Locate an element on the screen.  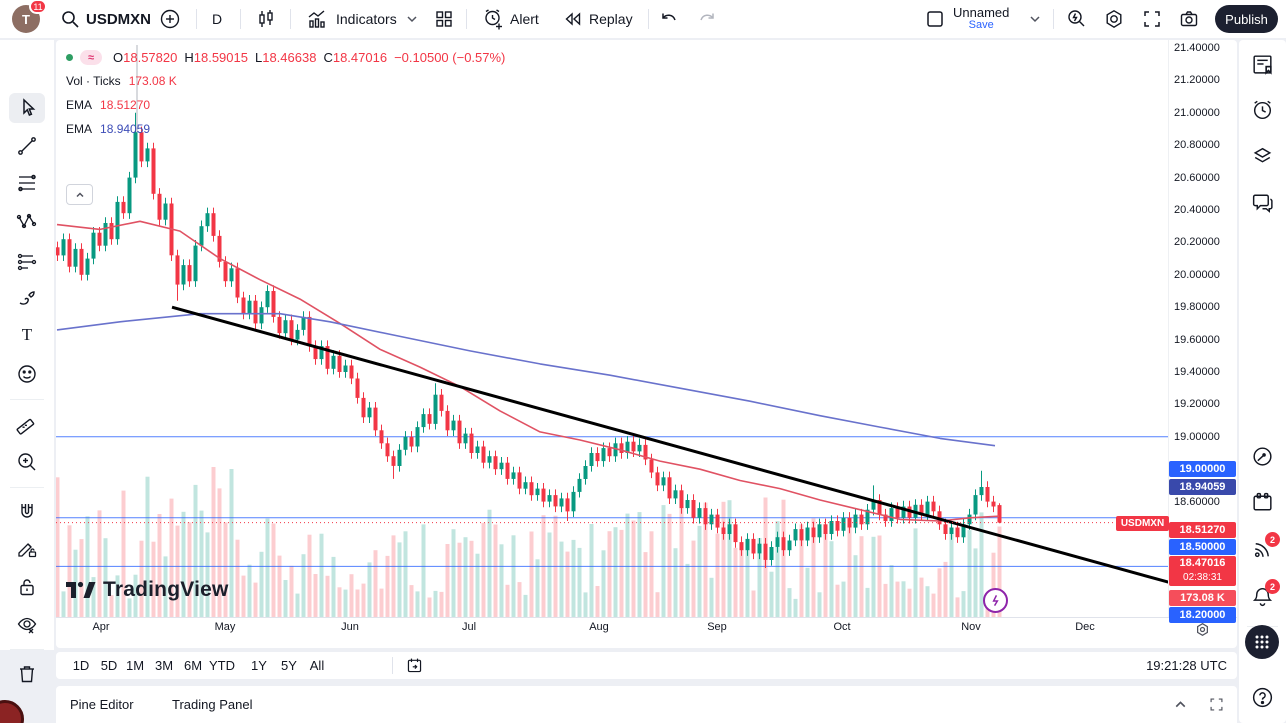
symbol-search: USDMXN is located at coordinates (105, 19).